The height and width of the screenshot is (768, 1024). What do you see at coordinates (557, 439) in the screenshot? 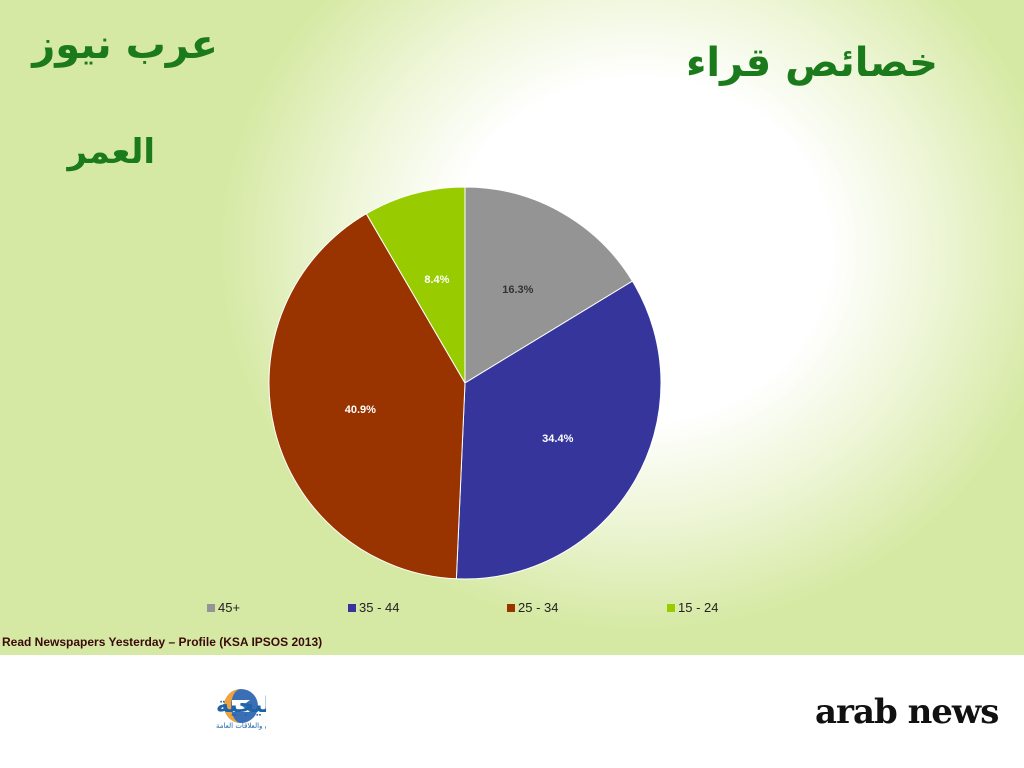
I see `pie-data-label-1: 34.4%` at bounding box center [557, 439].